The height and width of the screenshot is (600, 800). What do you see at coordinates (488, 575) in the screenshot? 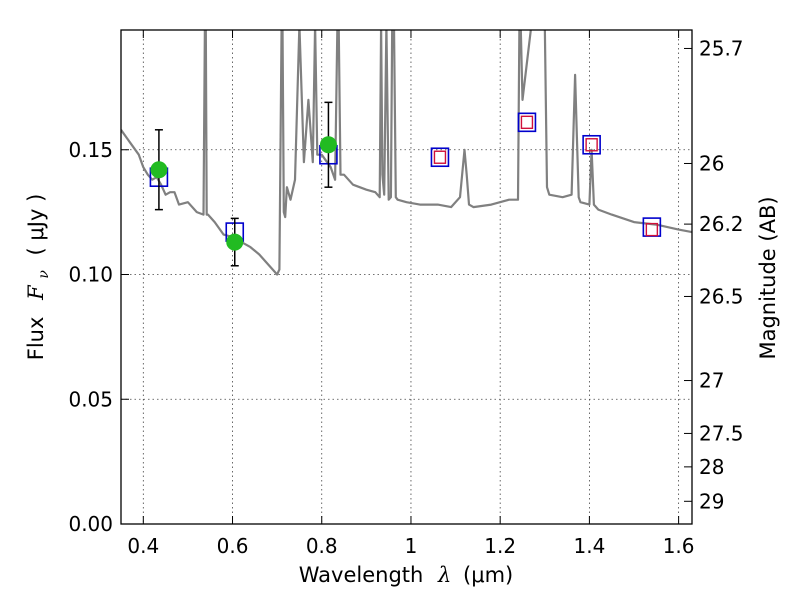
I see `x-axis-label-unit: (μm)` at bounding box center [488, 575].